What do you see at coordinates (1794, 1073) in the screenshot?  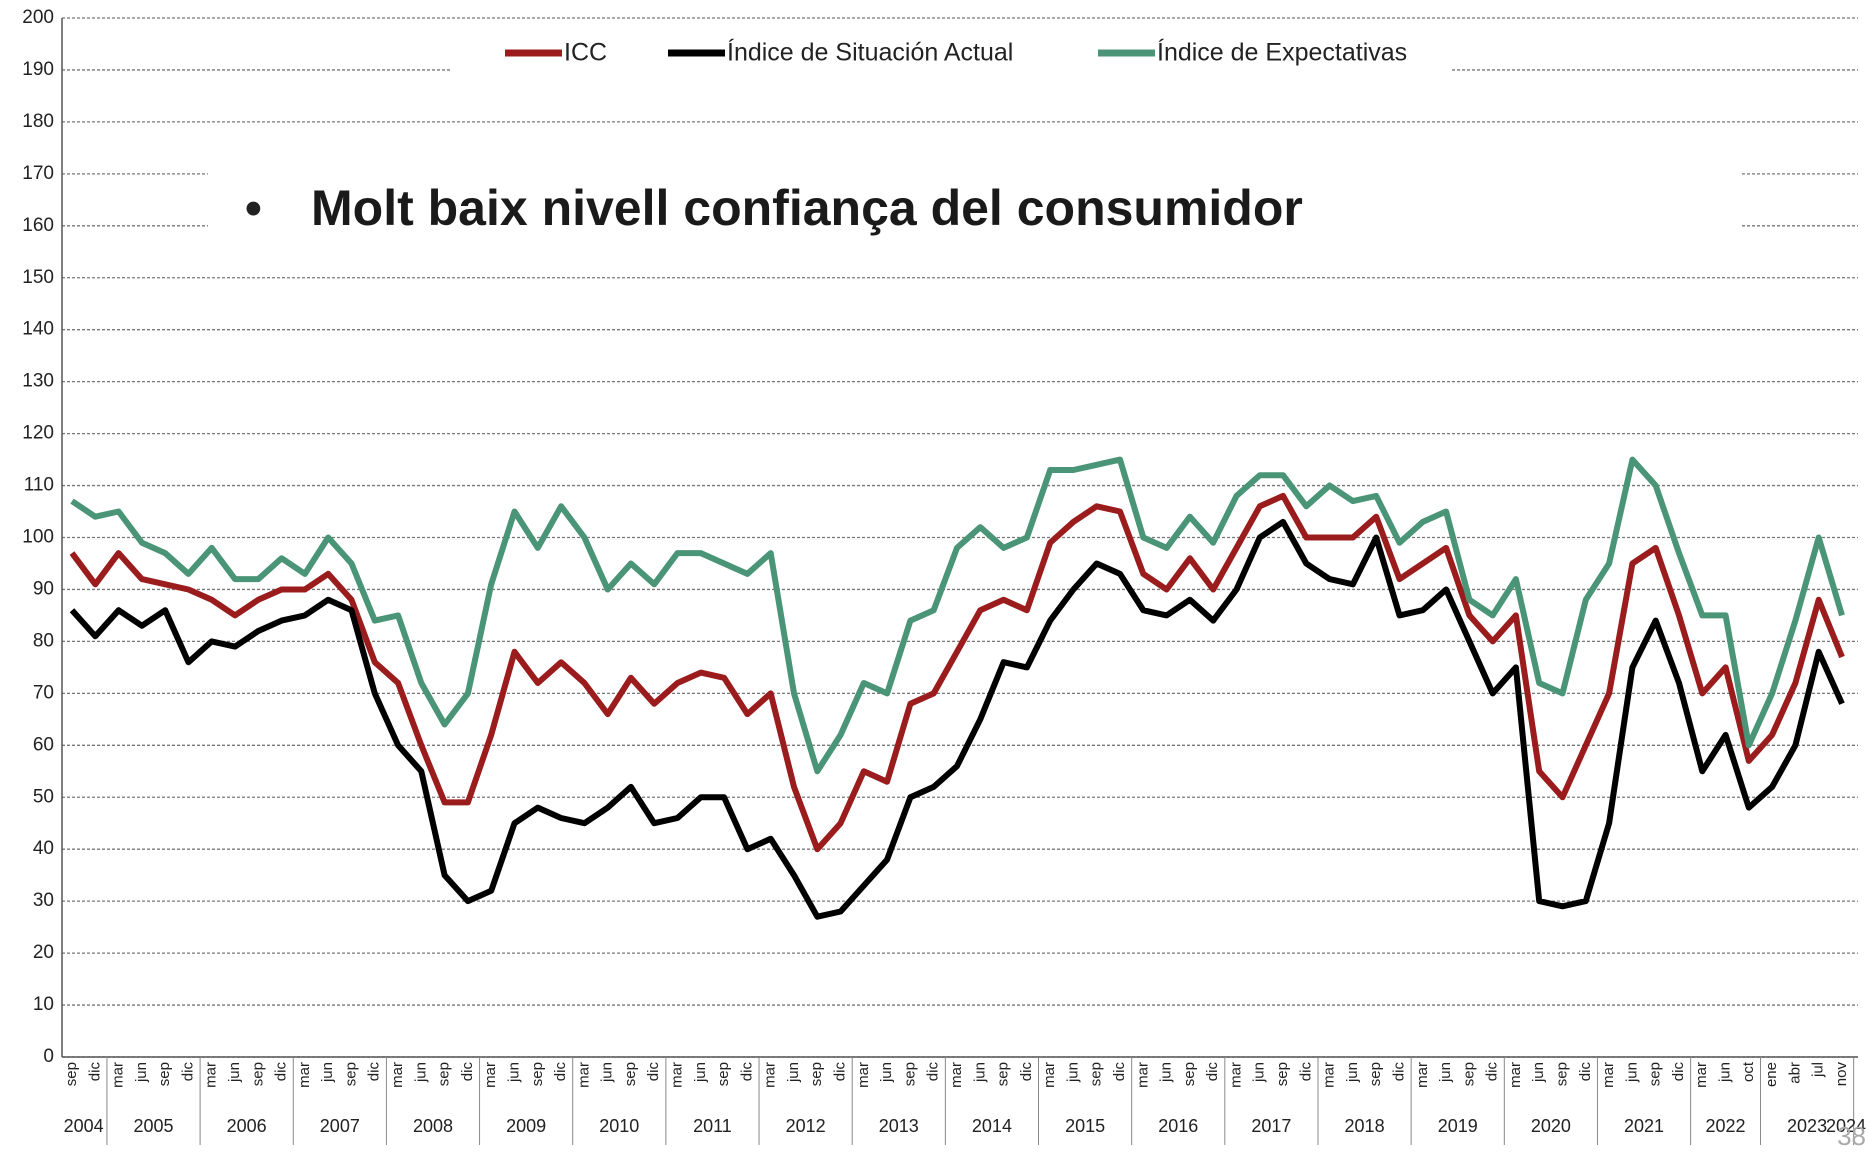 I see `x-tick-label: abr` at bounding box center [1794, 1073].